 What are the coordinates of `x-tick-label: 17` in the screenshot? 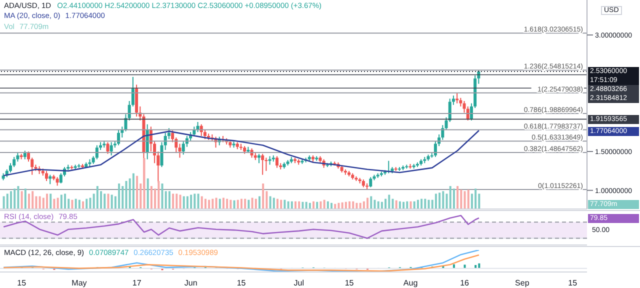 It's located at (137, 283).